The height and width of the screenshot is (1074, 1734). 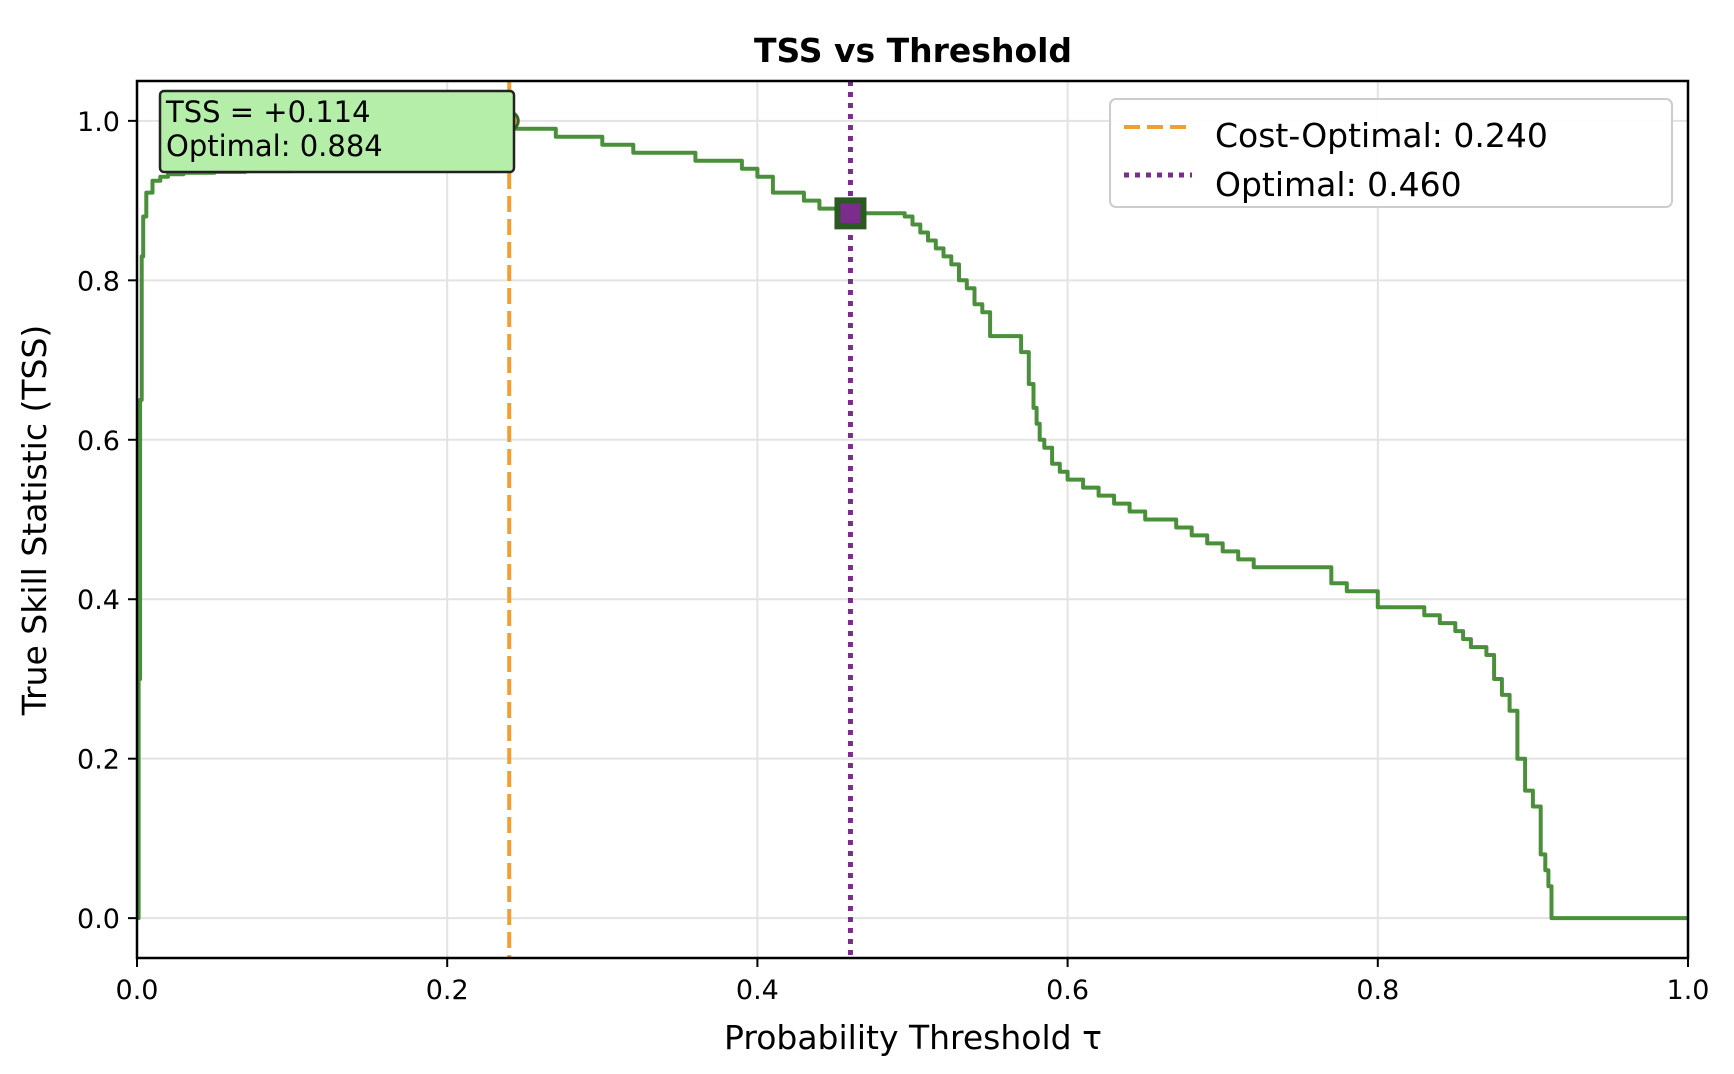 I want to click on legend-label-optimal: Optimal: 0.460, so click(x=1338, y=184).